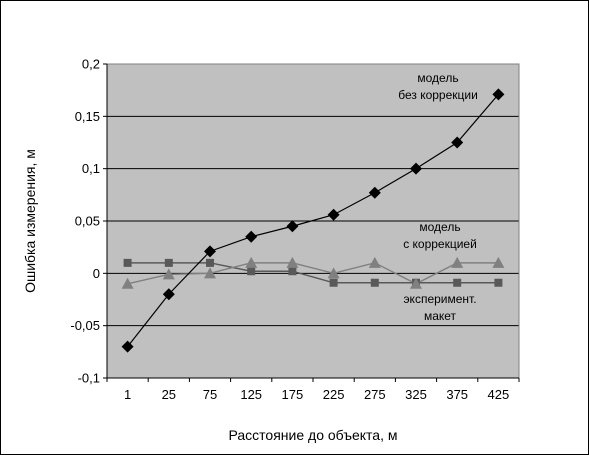 The height and width of the screenshot is (455, 589). What do you see at coordinates (96, 273) in the screenshot?
I see `y-tick-label: 0` at bounding box center [96, 273].